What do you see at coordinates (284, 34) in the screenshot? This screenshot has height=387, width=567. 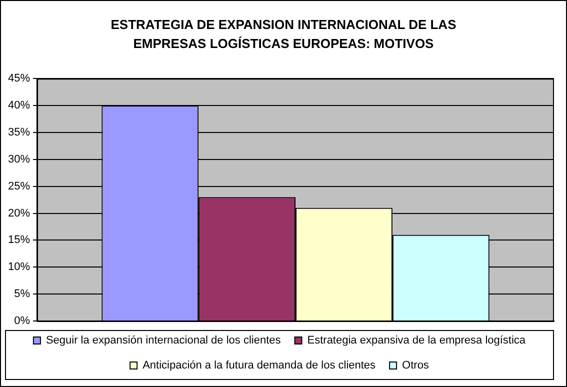 I see `chart-title: ESTRATEGIA DE EXPANSION INTERNACIONAL DE LAS EMPRESAS LOGÍSTICAS EUROPEAS: MOTIVOS` at bounding box center [284, 34].